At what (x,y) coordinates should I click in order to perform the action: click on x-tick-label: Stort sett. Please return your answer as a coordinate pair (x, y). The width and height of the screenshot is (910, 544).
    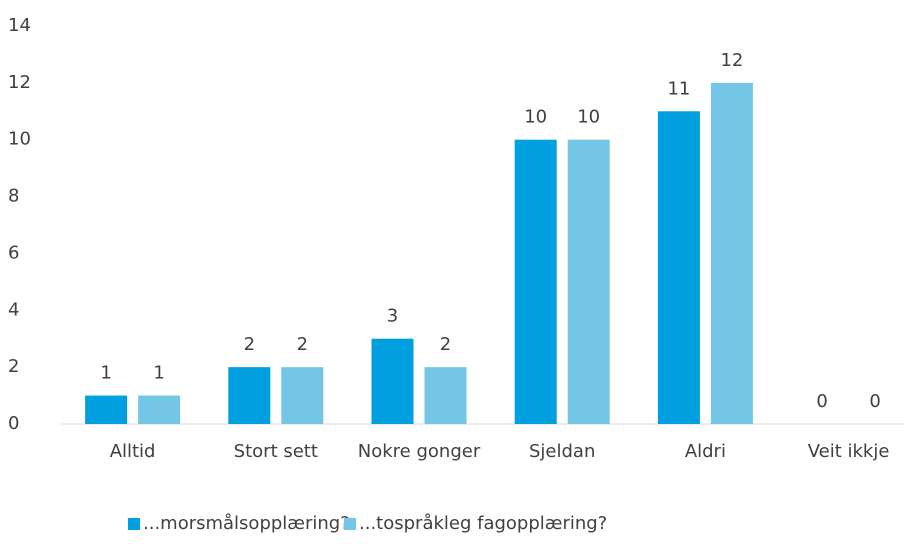
    Looking at the image, I should click on (276, 451).